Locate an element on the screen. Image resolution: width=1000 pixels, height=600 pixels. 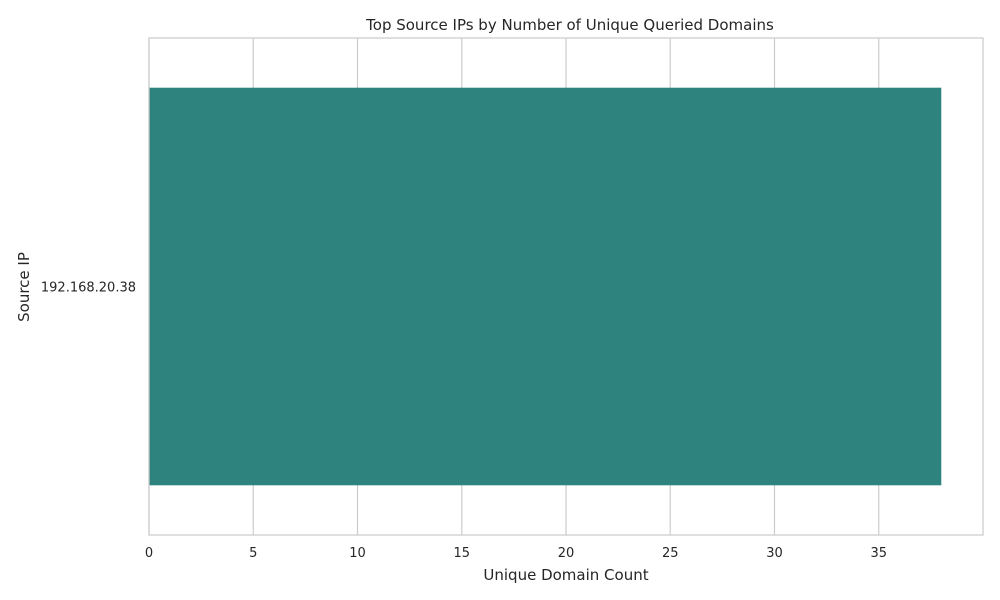
x-tick-label: 35 is located at coordinates (878, 553).